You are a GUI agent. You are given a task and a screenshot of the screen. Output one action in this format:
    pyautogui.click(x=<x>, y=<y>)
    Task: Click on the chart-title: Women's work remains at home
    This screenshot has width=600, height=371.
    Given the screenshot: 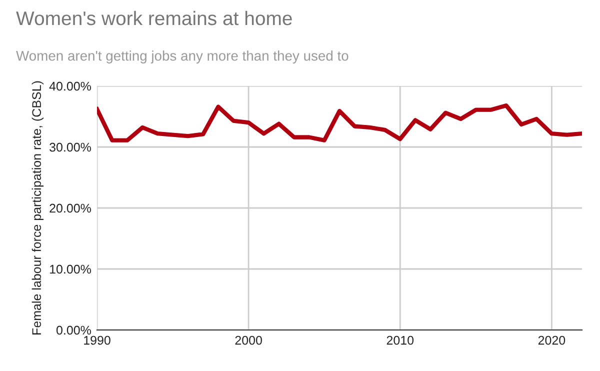 What is the action you would take?
    pyautogui.click(x=154, y=18)
    